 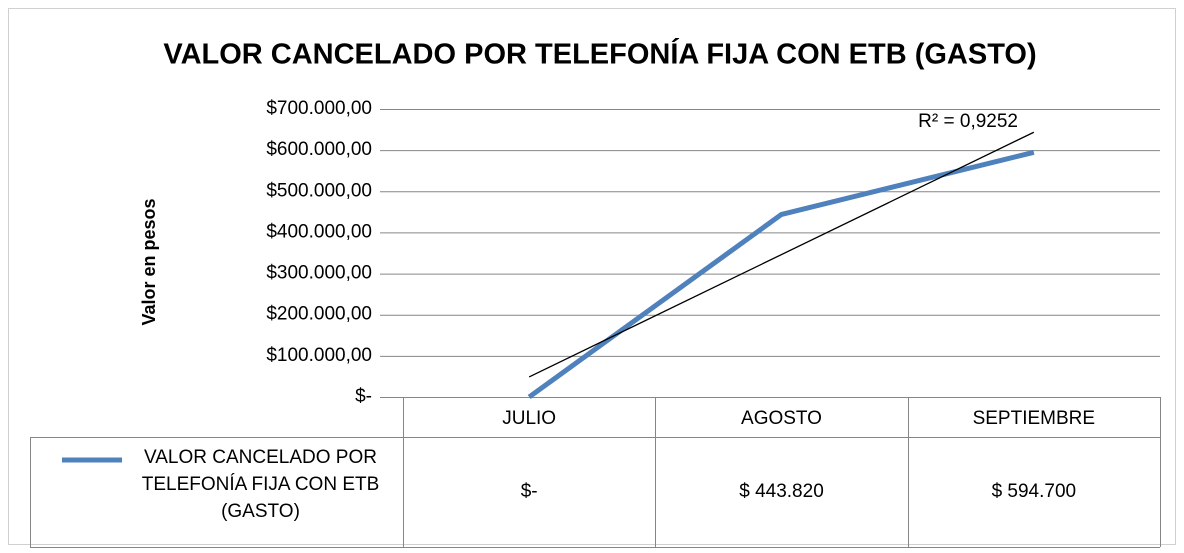 What do you see at coordinates (319, 190) in the screenshot?
I see `y-tick-label: $500.000,00` at bounding box center [319, 190].